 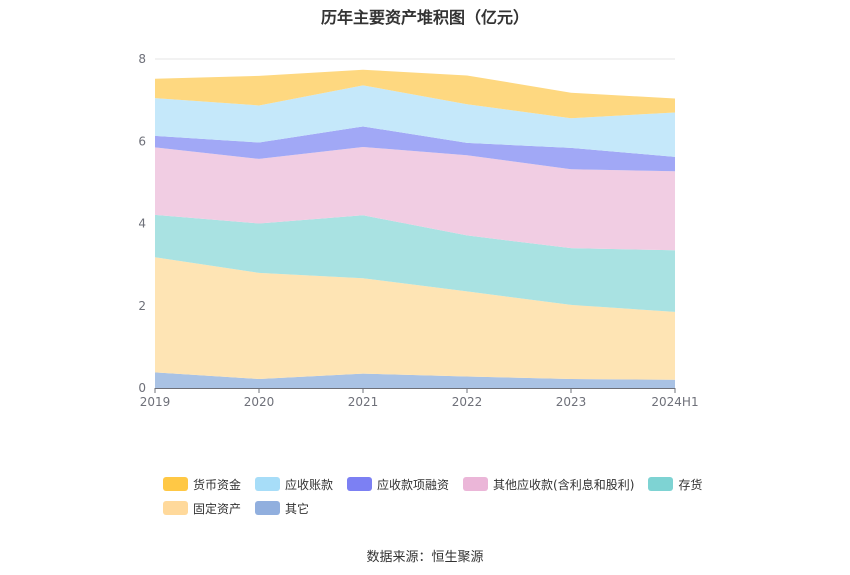 What do you see at coordinates (142, 141) in the screenshot?
I see `y-tick-label: 6` at bounding box center [142, 141].